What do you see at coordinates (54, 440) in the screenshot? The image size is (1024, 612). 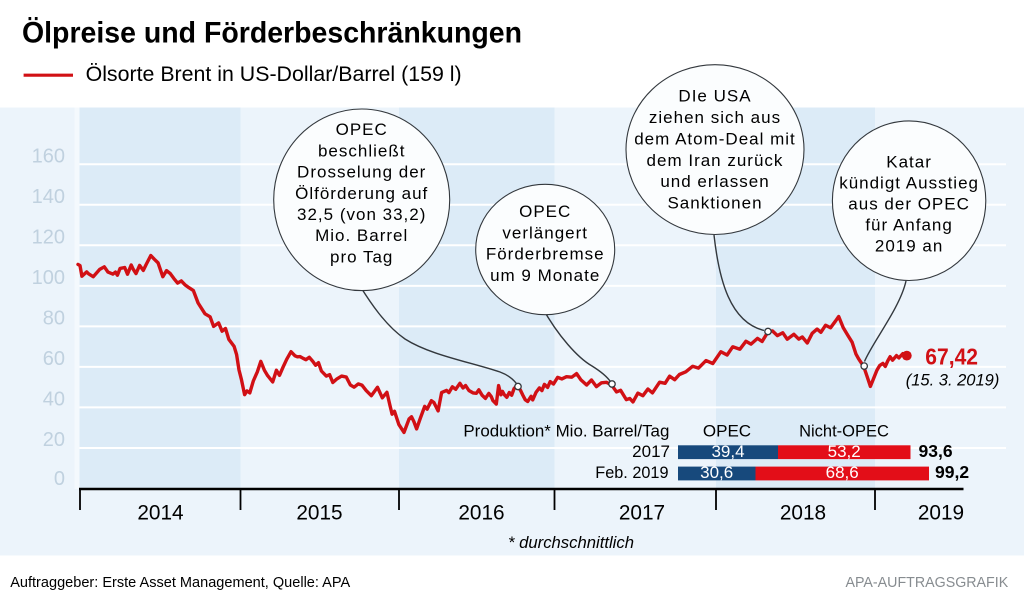 I see `svg-text: 20` at bounding box center [54, 440].